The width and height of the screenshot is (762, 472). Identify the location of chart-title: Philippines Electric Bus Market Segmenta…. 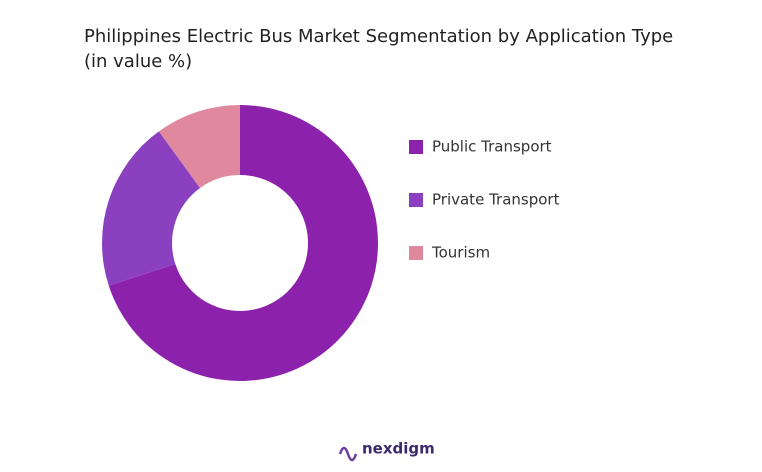
(379, 49).